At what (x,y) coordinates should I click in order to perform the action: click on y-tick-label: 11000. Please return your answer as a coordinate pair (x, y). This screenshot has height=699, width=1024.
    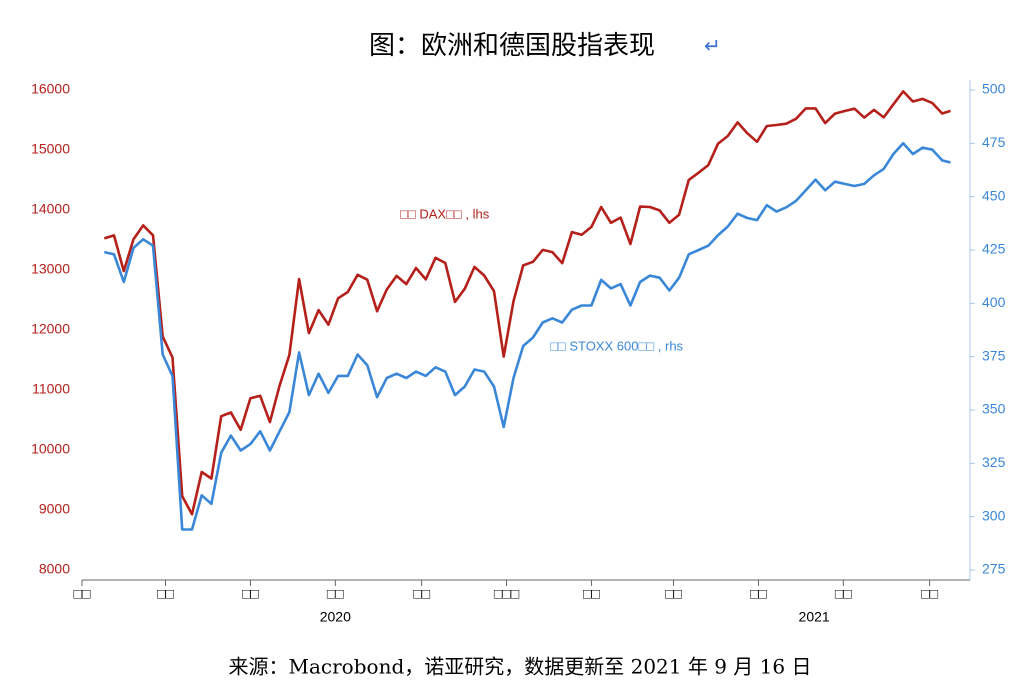
    Looking at the image, I should click on (51, 389).